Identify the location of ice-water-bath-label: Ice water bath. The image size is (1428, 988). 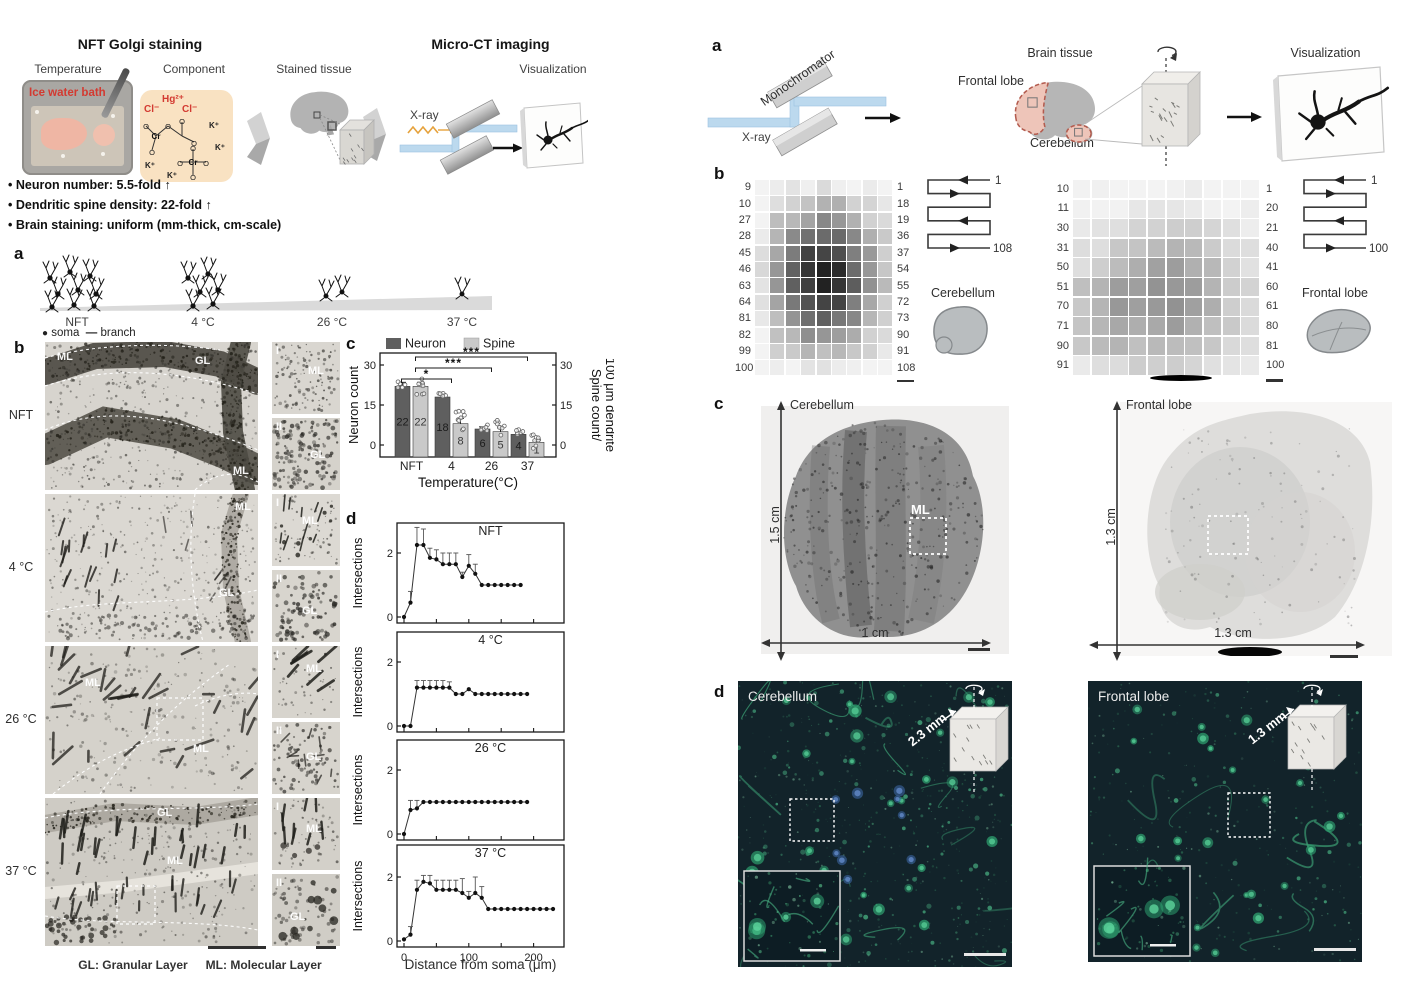
(67, 93).